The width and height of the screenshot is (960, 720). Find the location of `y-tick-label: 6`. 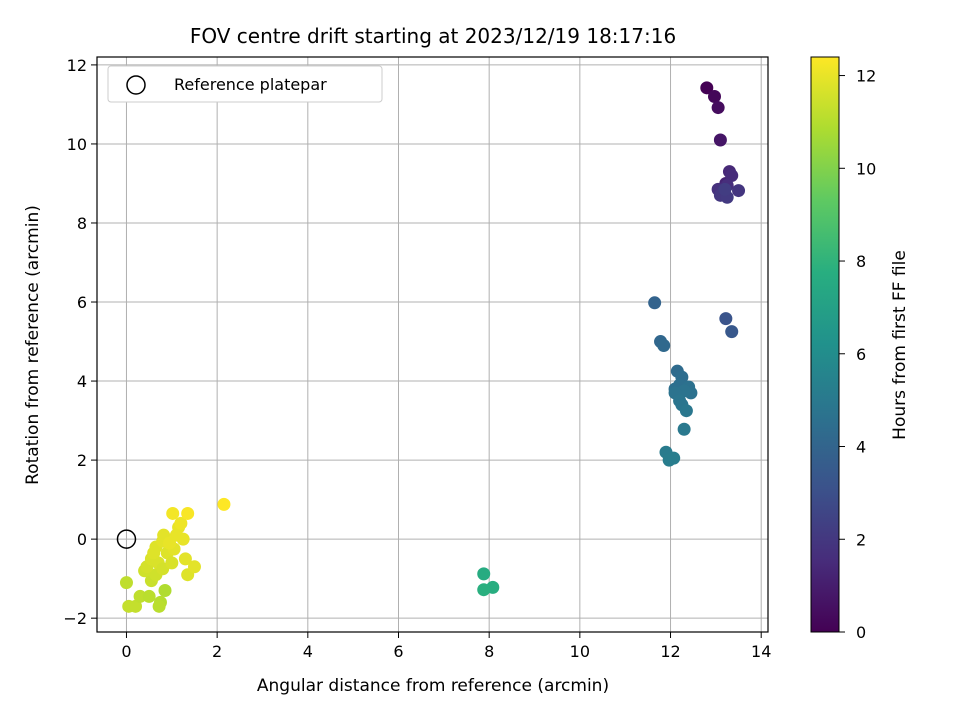

y-tick-label: 6 is located at coordinates (82, 302).